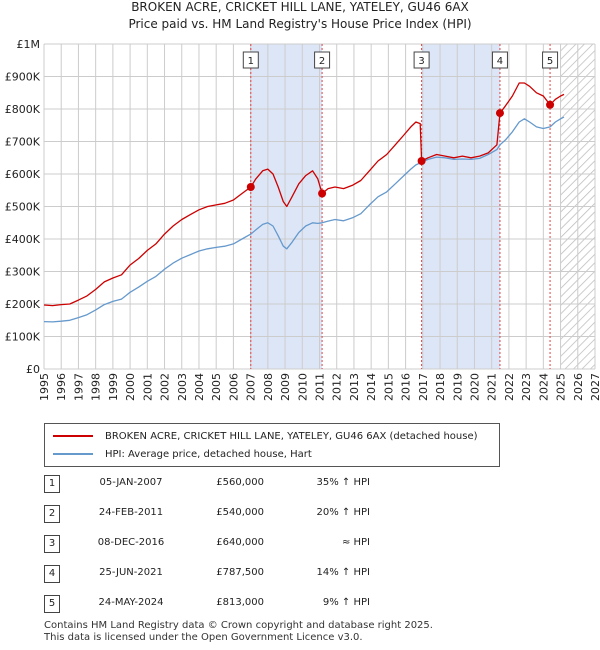  What do you see at coordinates (52, 484) in the screenshot?
I see `transaction-number: 1` at bounding box center [52, 484].